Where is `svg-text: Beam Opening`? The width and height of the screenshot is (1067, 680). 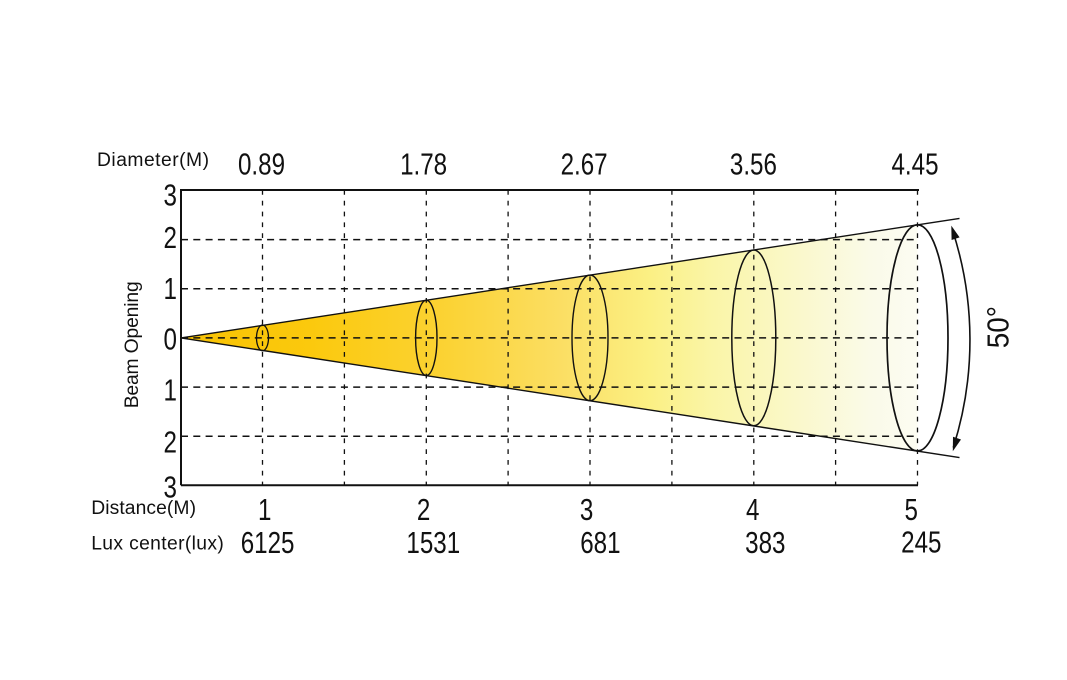
svg-text: Beam Opening is located at coordinates (132, 344).